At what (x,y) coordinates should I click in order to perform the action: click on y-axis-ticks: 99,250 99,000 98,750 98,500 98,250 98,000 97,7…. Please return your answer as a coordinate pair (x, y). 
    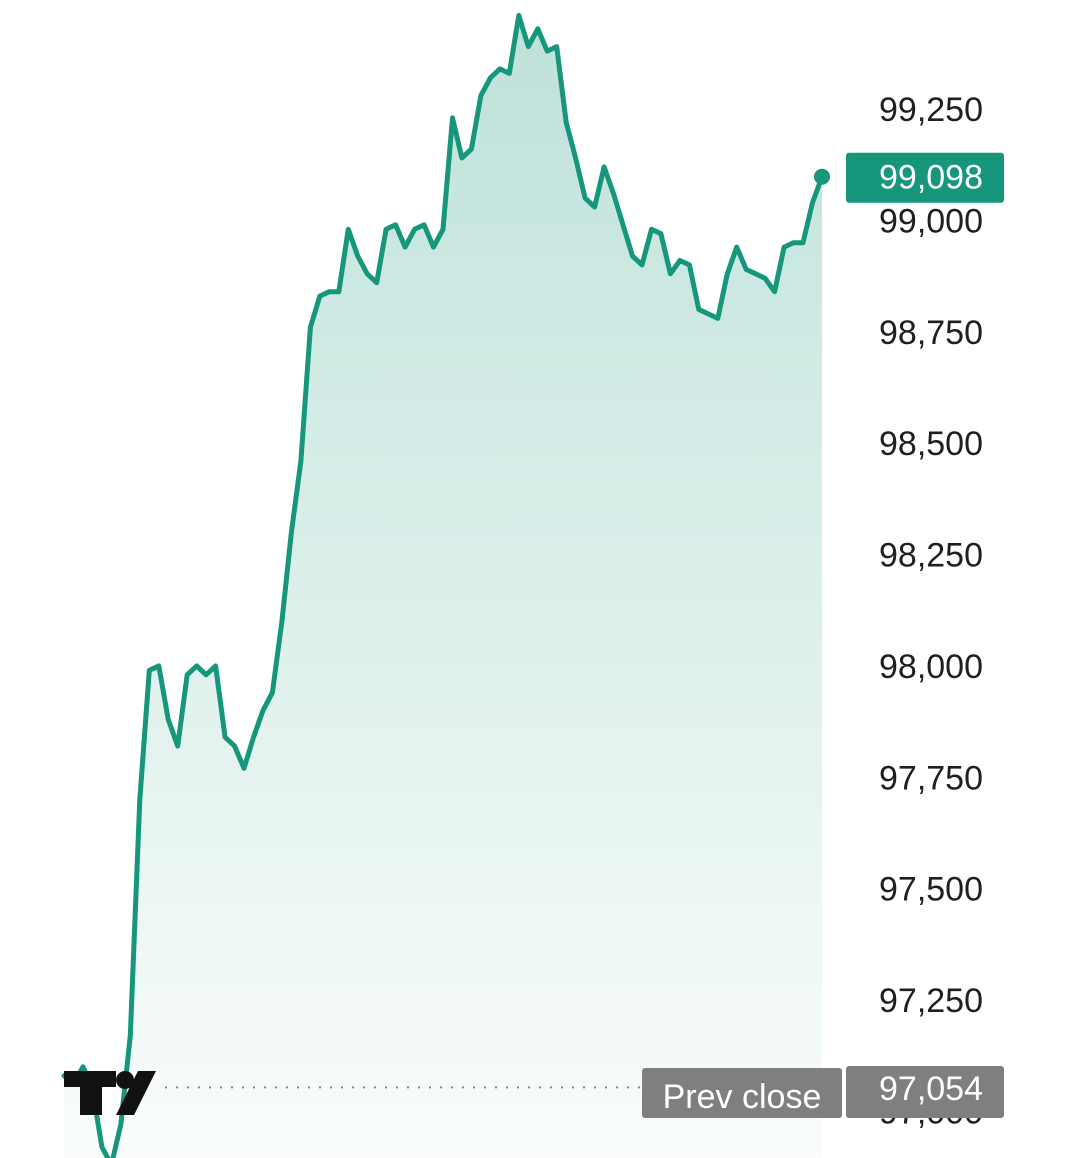
    Looking at the image, I should click on (931, 611).